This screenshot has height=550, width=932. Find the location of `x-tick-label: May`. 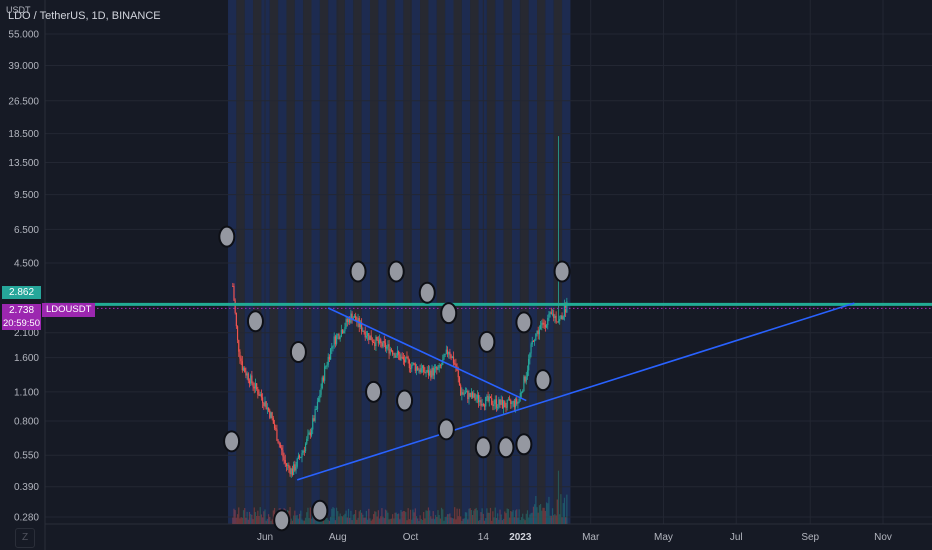

x-tick-label: May is located at coordinates (663, 537).